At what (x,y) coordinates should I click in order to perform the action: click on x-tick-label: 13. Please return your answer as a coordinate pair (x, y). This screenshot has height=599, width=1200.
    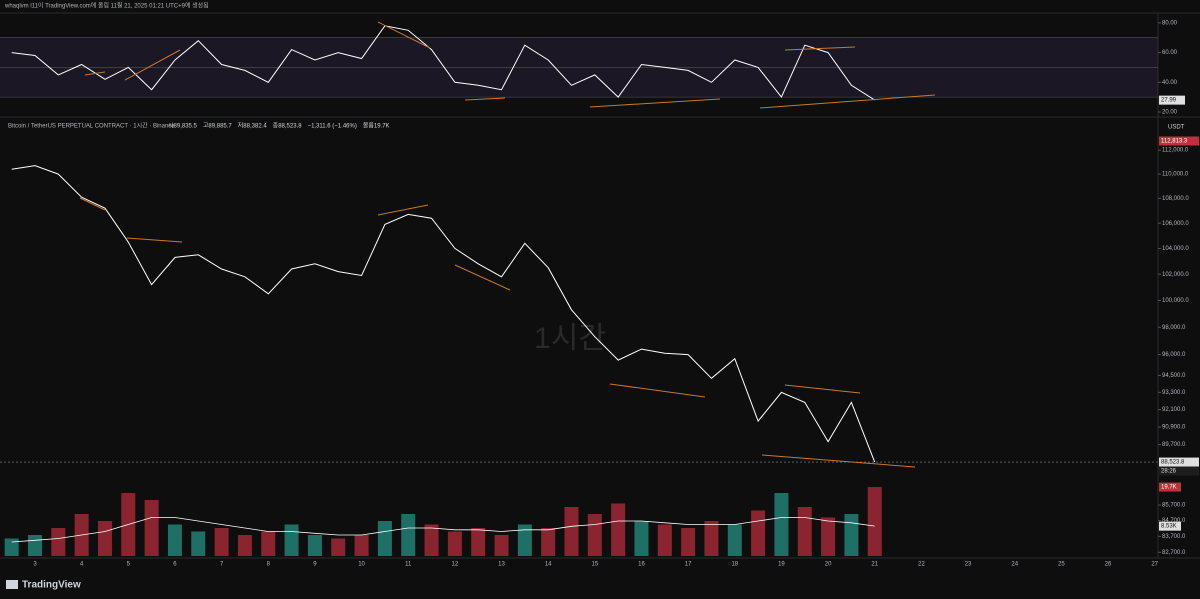
    Looking at the image, I should click on (501, 565).